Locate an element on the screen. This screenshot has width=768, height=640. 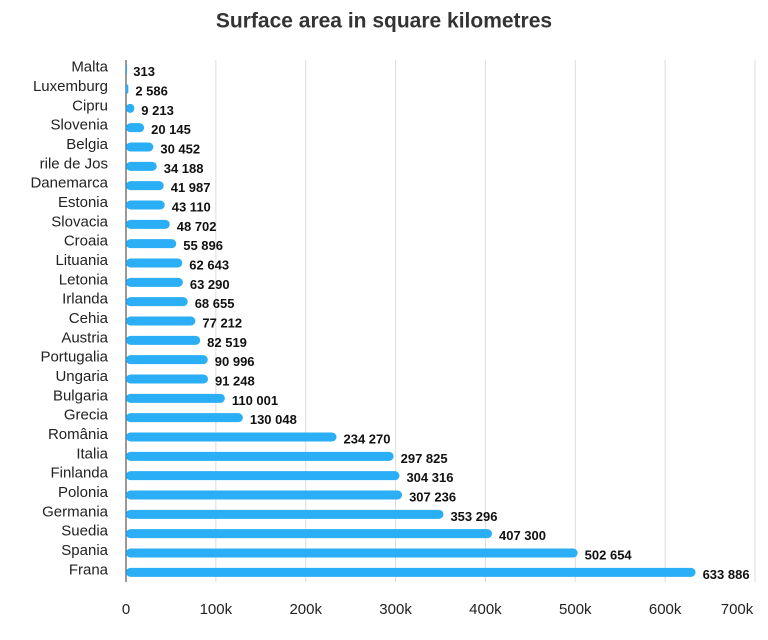
value-label: 234 270 is located at coordinates (367, 438).